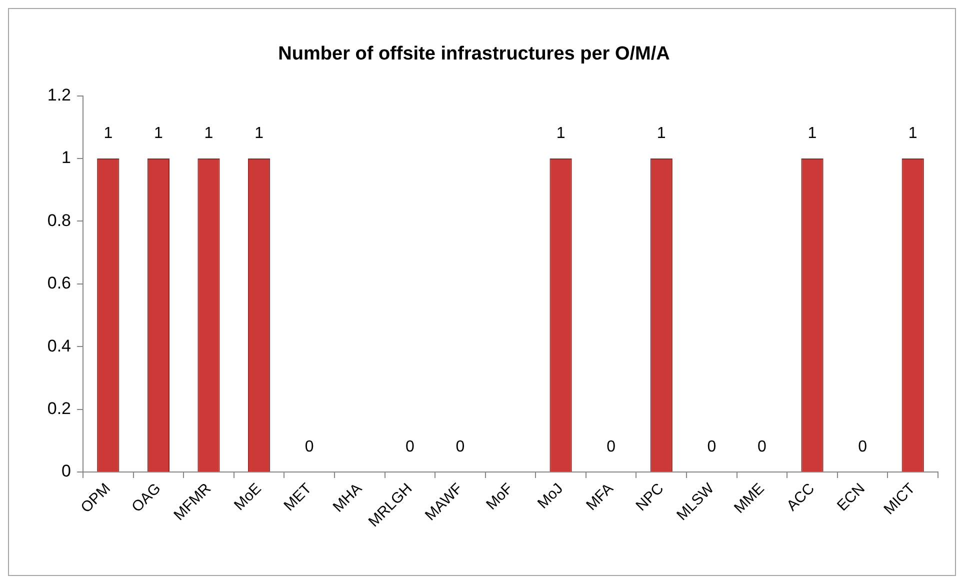 The height and width of the screenshot is (583, 960). Describe the element at coordinates (59, 283) in the screenshot. I see `y-tick-label: 0.6` at that location.